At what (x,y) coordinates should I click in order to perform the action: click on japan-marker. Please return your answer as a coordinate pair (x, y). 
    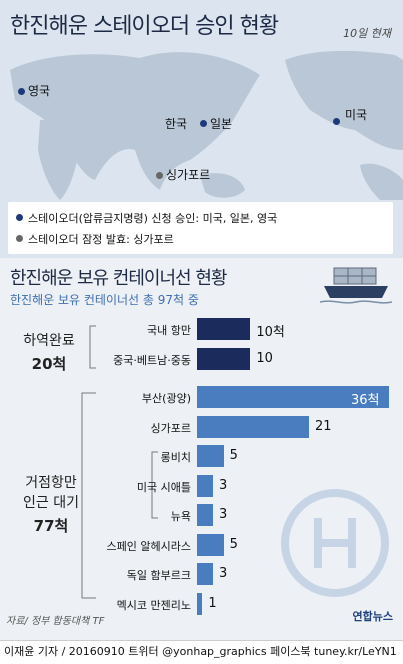
    Looking at the image, I should click on (203, 123).